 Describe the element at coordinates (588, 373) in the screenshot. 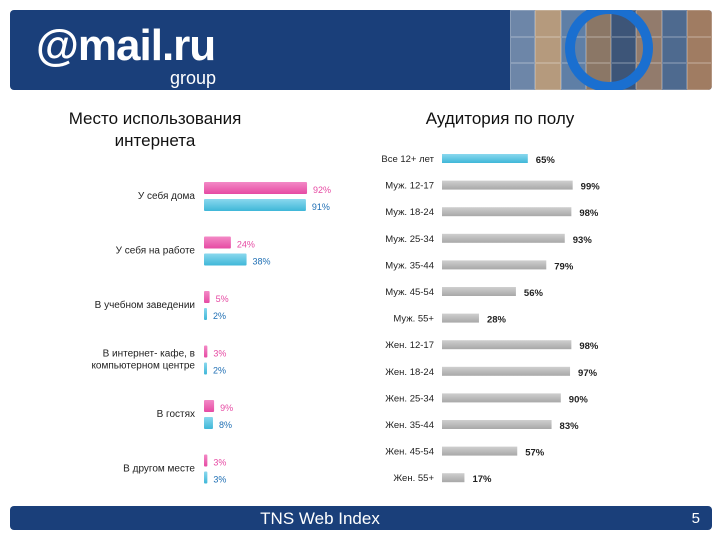

I see `right-data-label: 97%` at that location.